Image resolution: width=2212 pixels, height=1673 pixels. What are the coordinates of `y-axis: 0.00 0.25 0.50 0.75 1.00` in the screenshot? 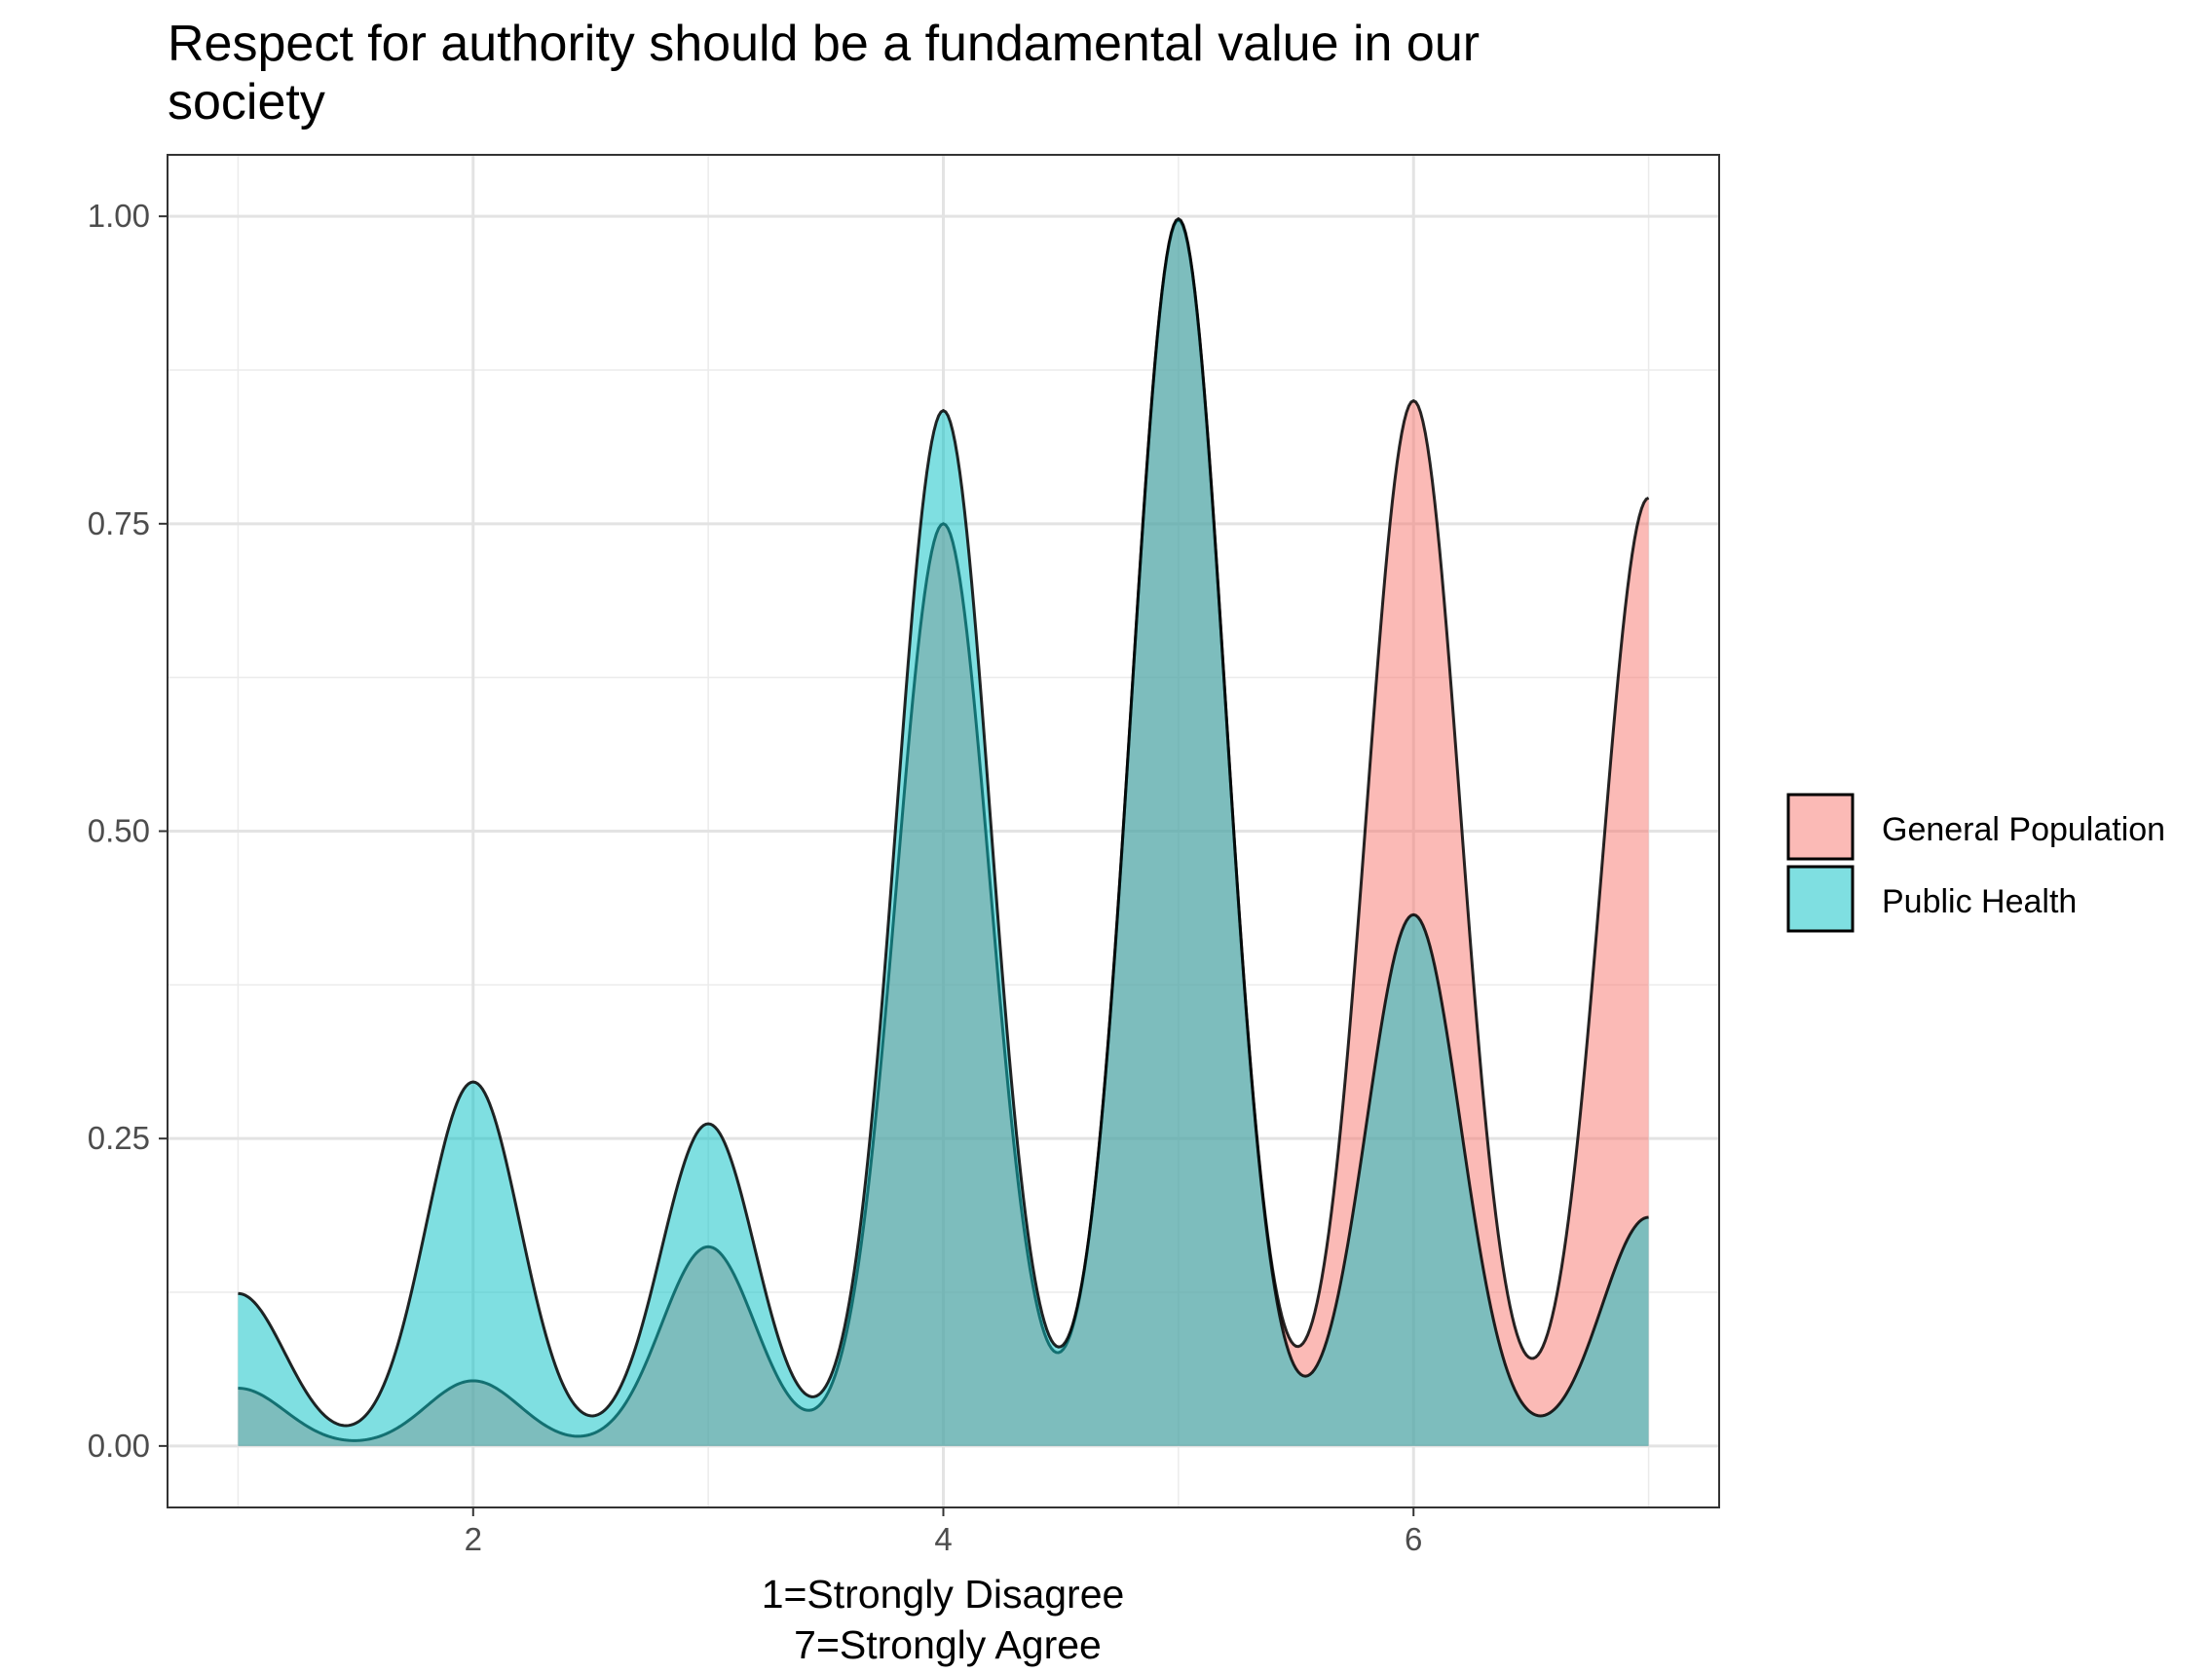 It's located at (128, 831).